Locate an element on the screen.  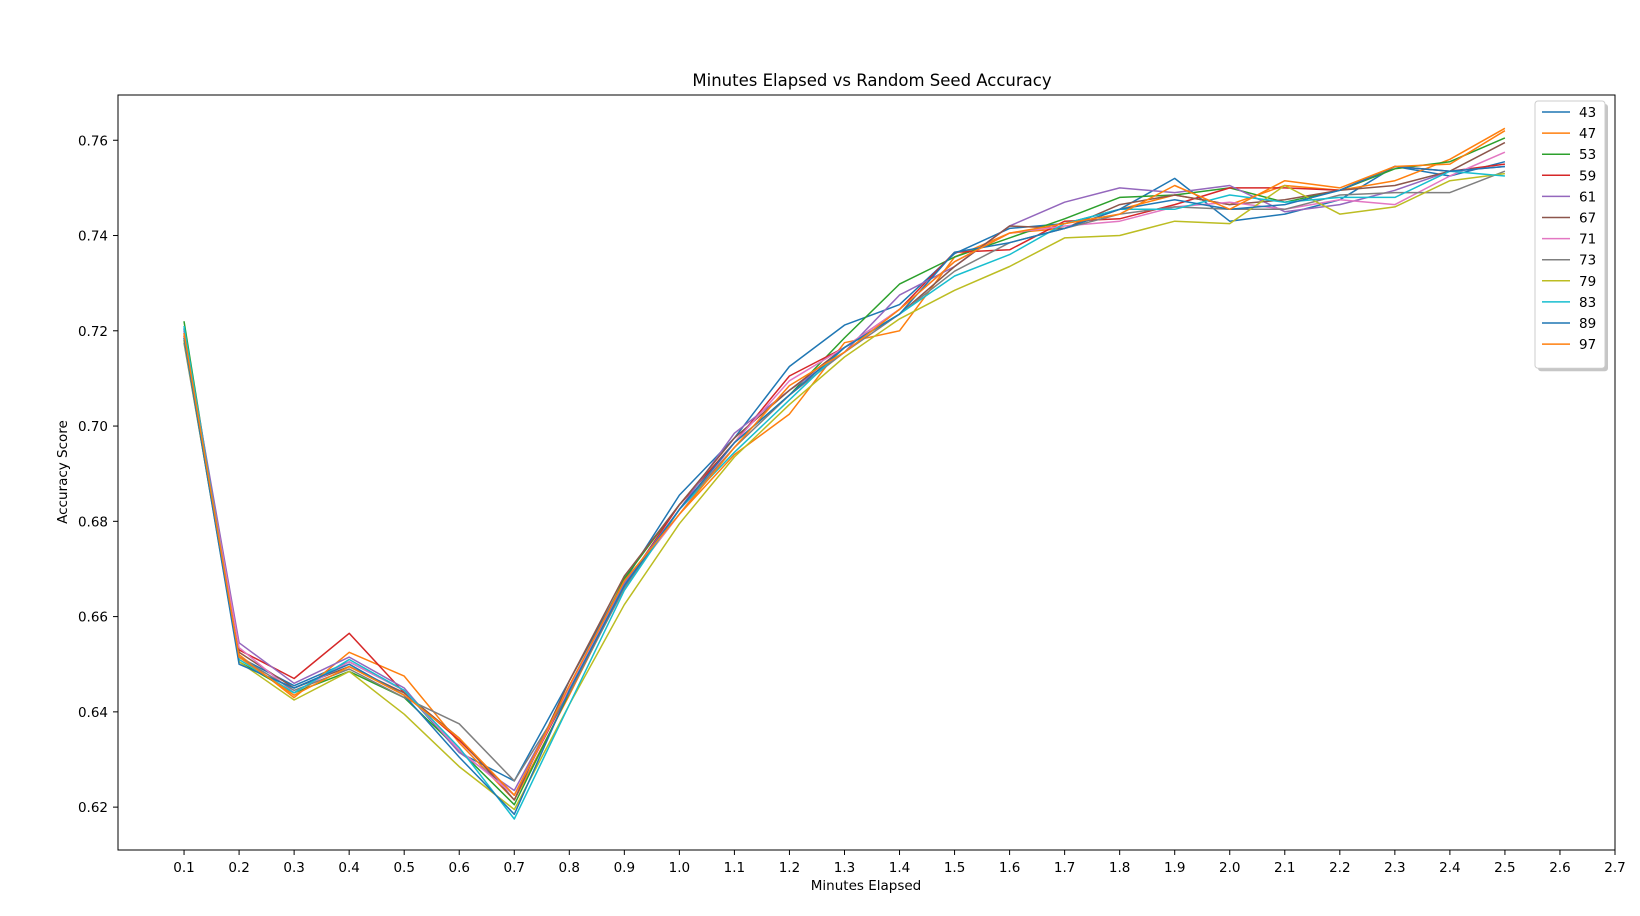
x-tick-label: 2.2 is located at coordinates (1339, 868).